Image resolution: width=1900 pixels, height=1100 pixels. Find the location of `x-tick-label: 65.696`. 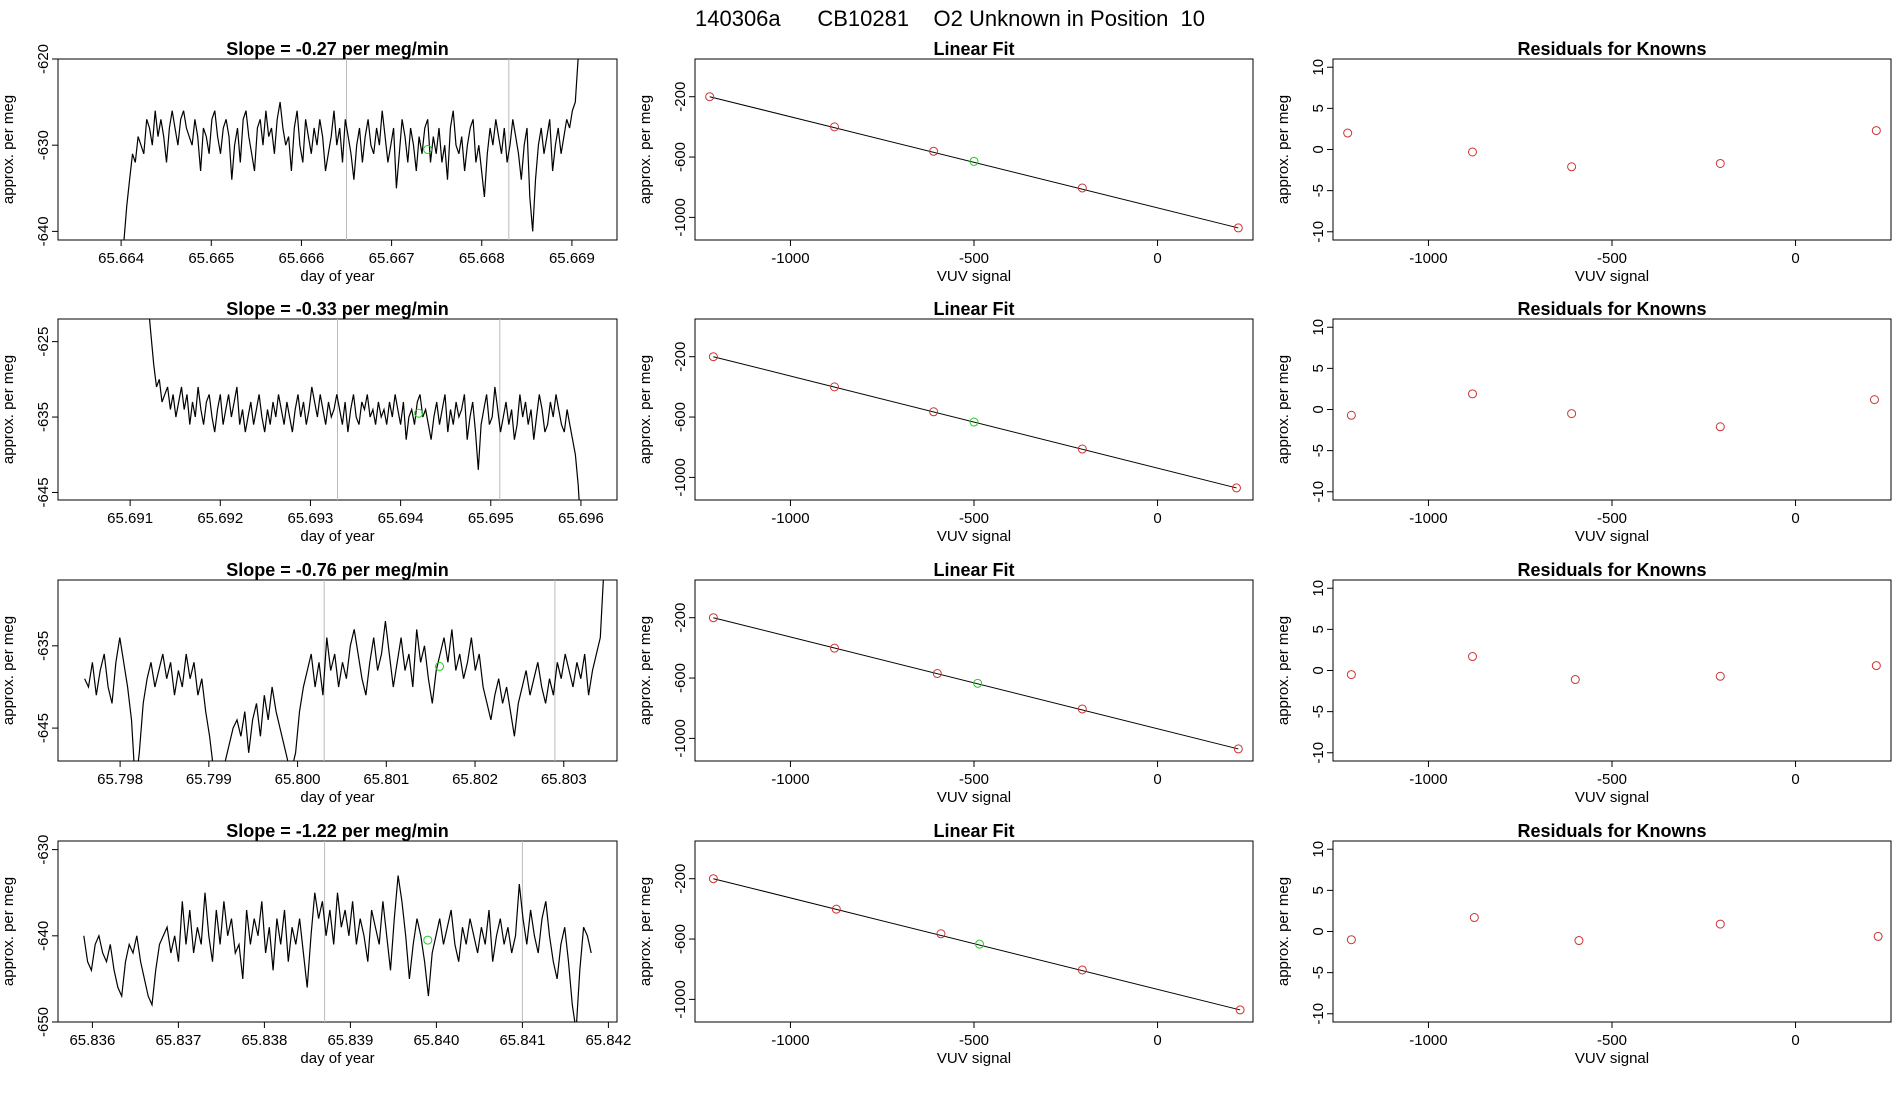

x-tick-label: 65.696 is located at coordinates (581, 518).